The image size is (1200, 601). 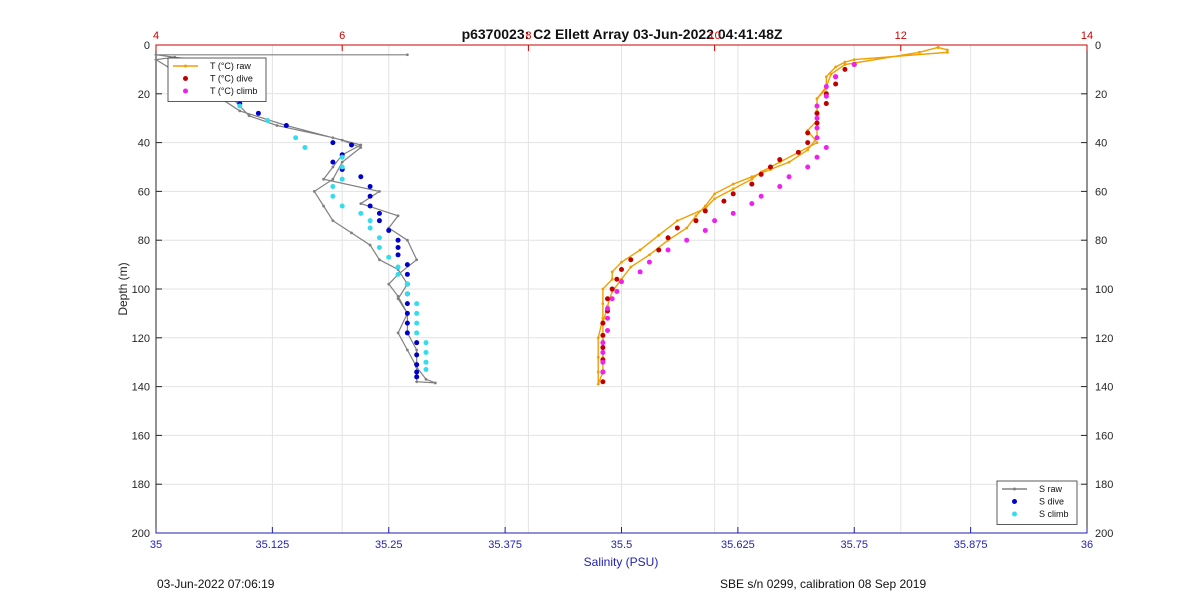 What do you see at coordinates (1104, 436) in the screenshot?
I see `y-tick-label-right: 160` at bounding box center [1104, 436].